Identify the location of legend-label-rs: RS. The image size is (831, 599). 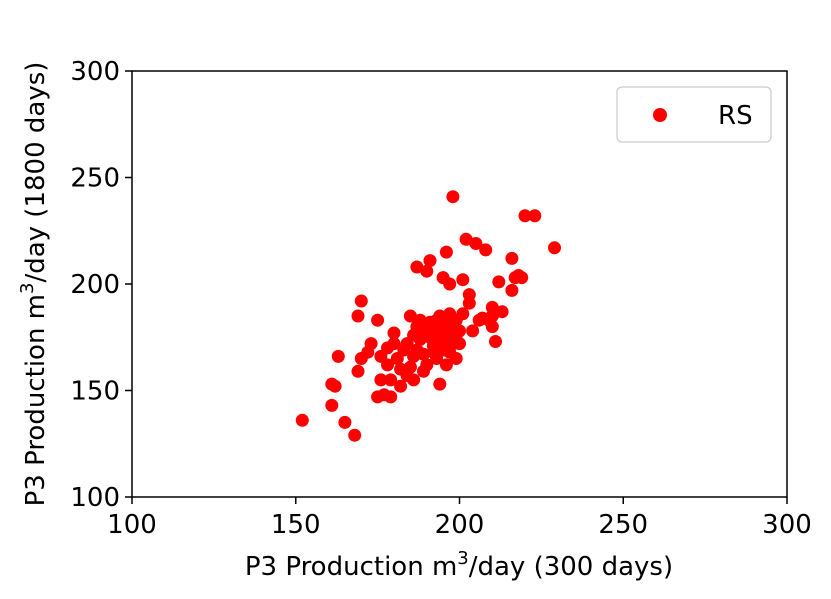
(735, 116).